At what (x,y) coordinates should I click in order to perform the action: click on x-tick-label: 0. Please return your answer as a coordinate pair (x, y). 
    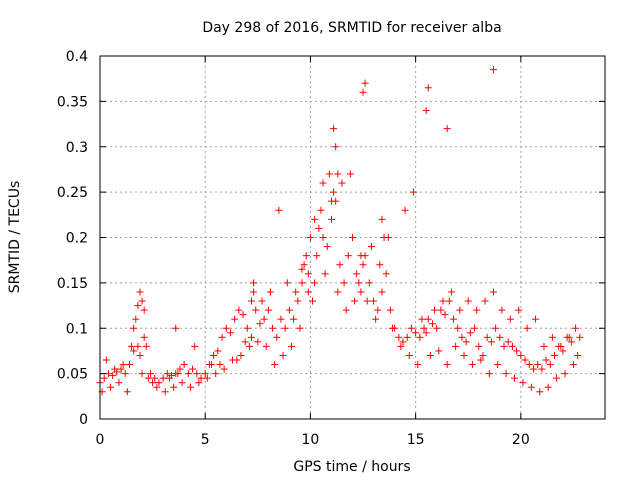
    Looking at the image, I should click on (100, 440).